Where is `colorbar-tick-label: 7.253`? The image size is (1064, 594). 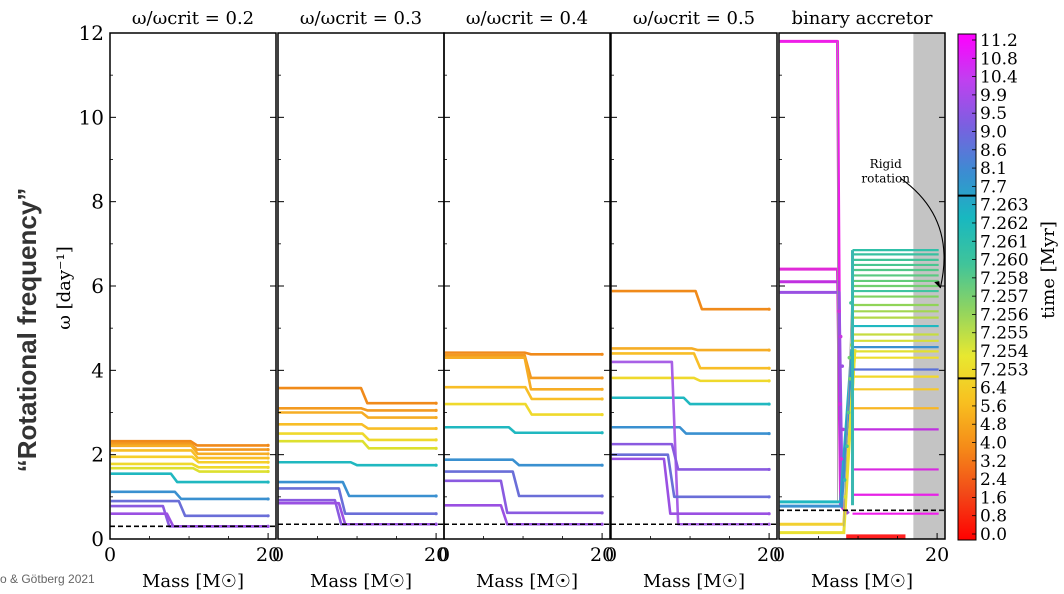 colorbar-tick-label: 7.253 is located at coordinates (1004, 370).